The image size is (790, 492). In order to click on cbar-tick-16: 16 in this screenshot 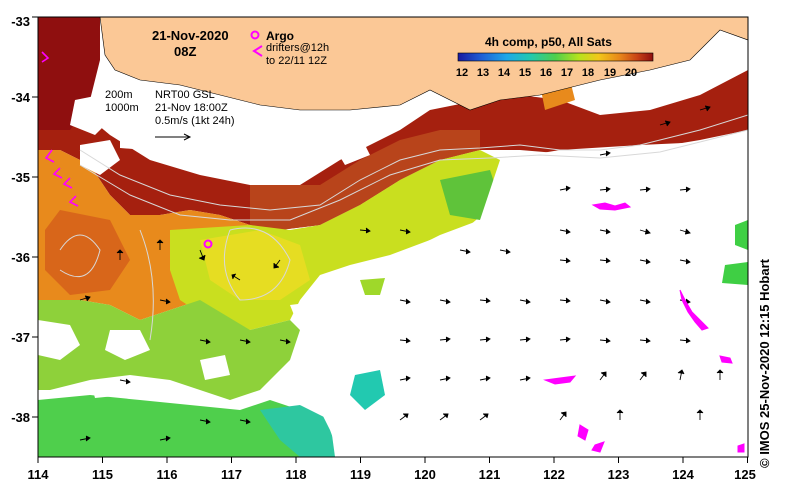, I will do `click(546, 73)`.